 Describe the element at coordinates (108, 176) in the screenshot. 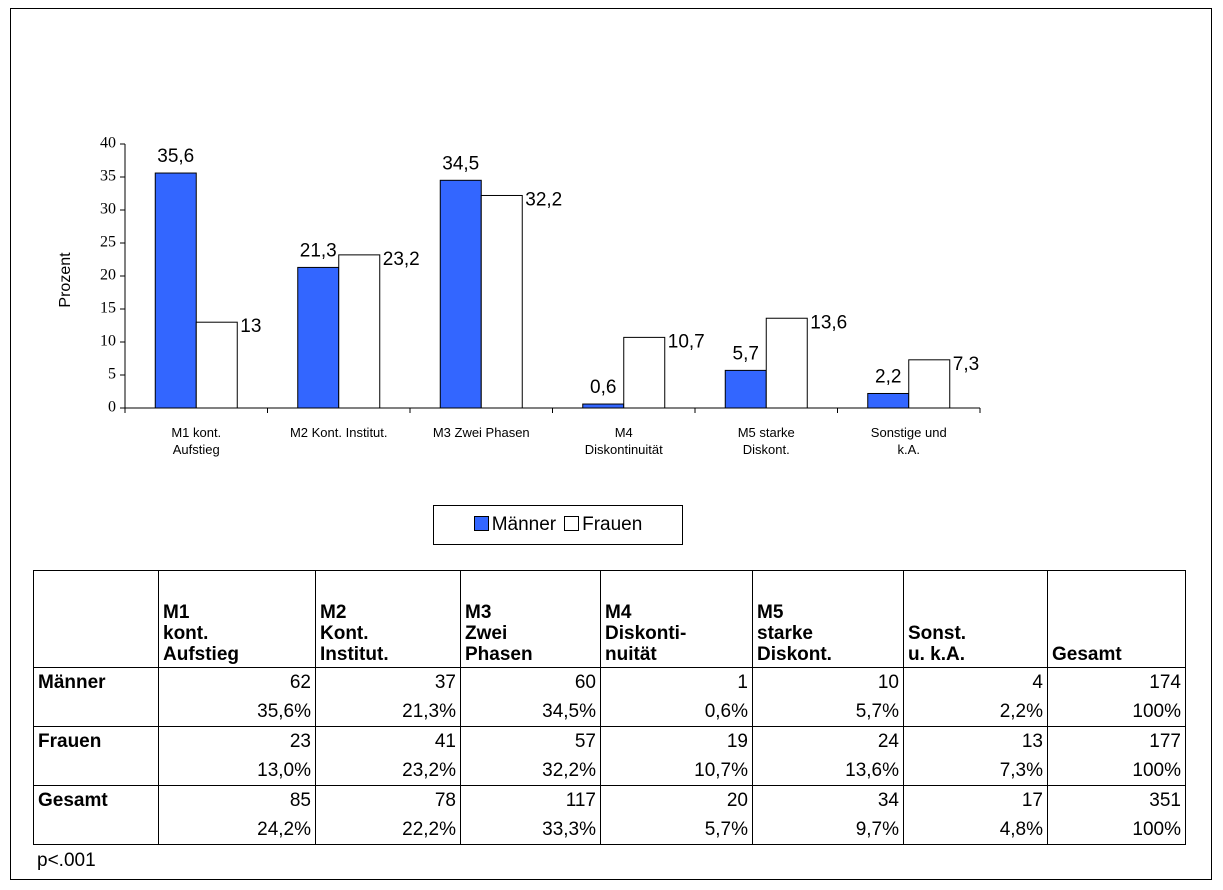

I see `y-tick-label: 35` at that location.